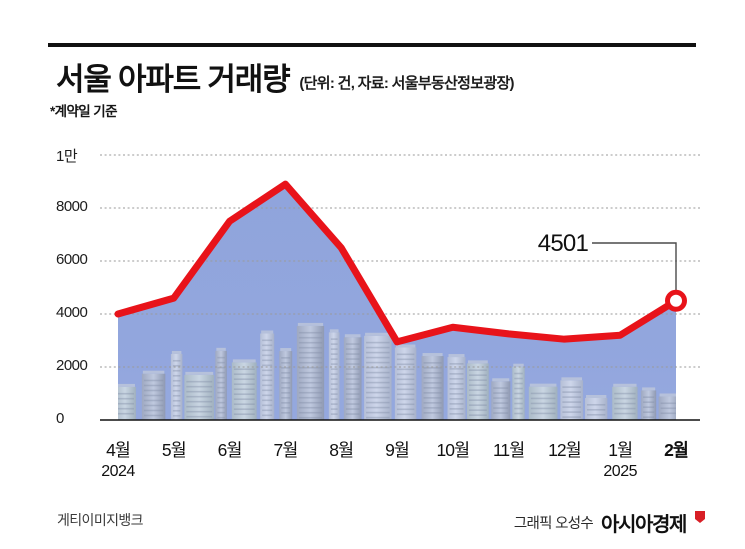 This screenshot has width=745, height=549. I want to click on x-axis-tick-label: 6월, so click(230, 450).